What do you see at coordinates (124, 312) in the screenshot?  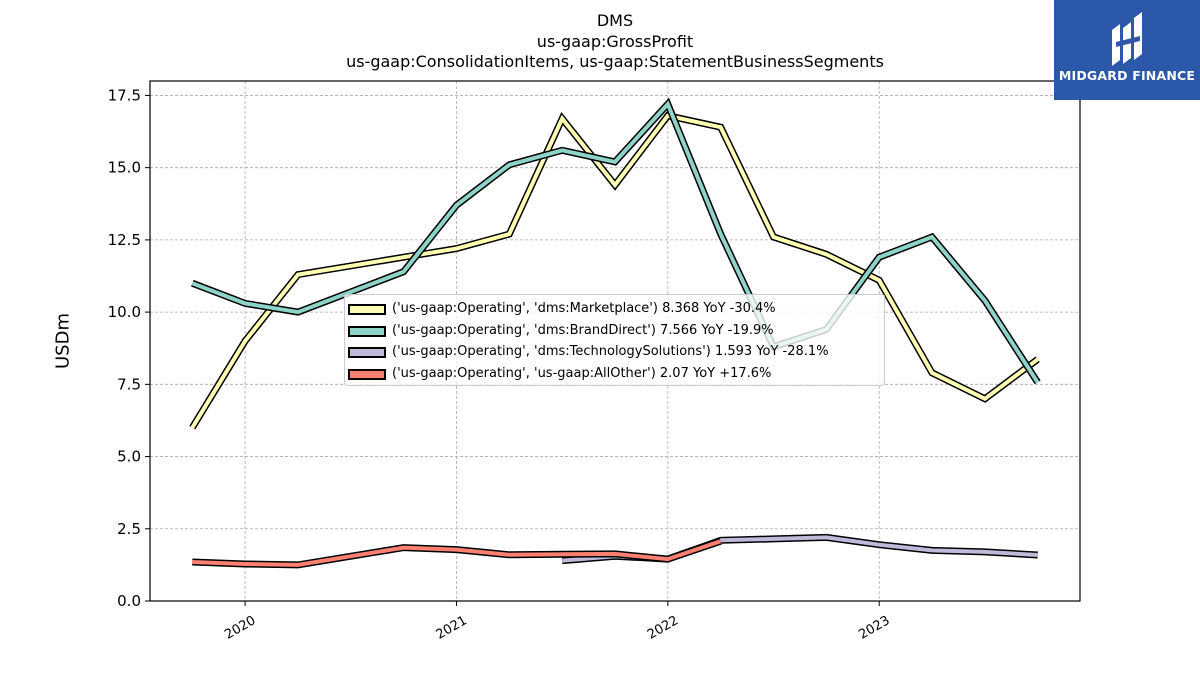 I see `y-tick-label: 10.0` at bounding box center [124, 312].